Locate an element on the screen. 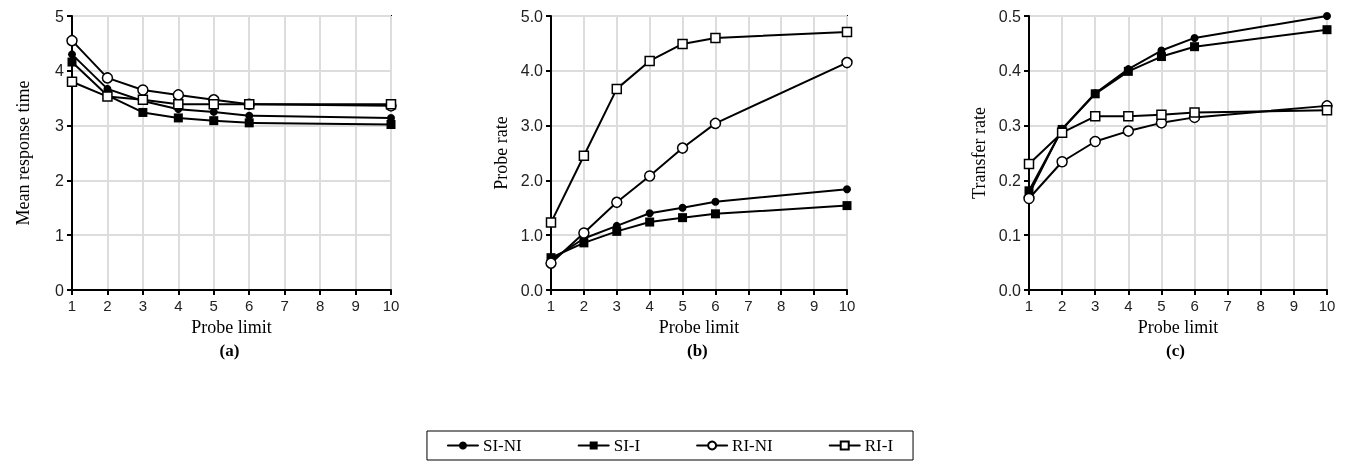 The width and height of the screenshot is (1361, 464). y-tick-label: 1.0 is located at coordinates (532, 235).